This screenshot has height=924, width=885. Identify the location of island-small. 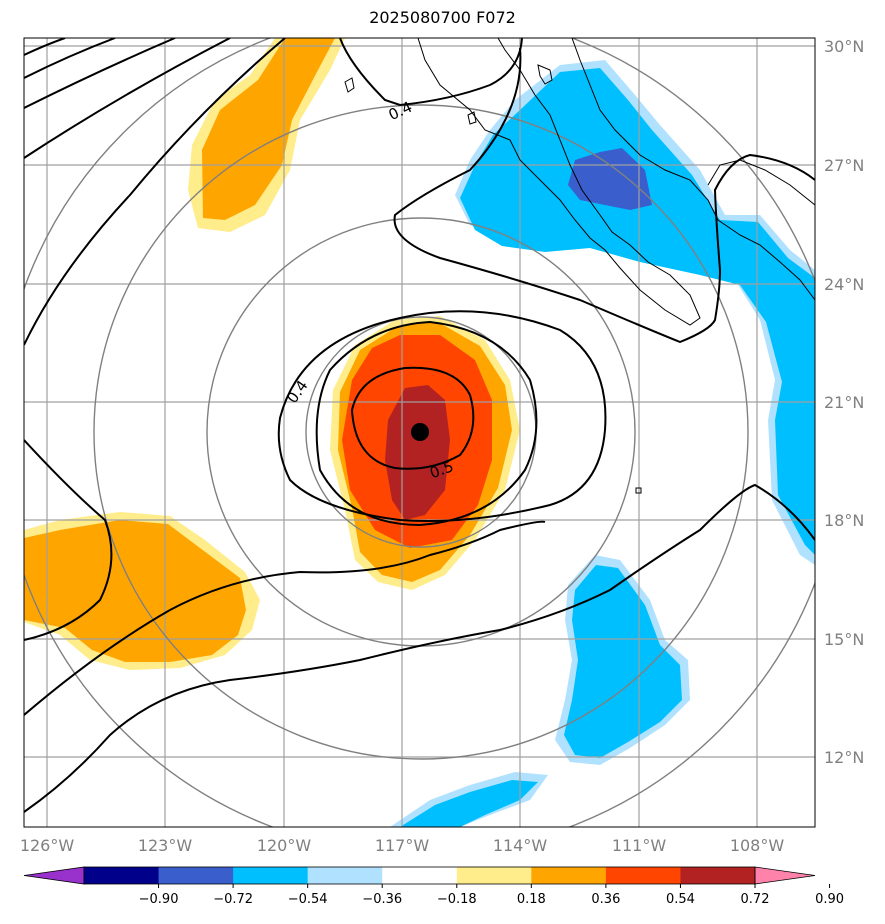
(349, 85).